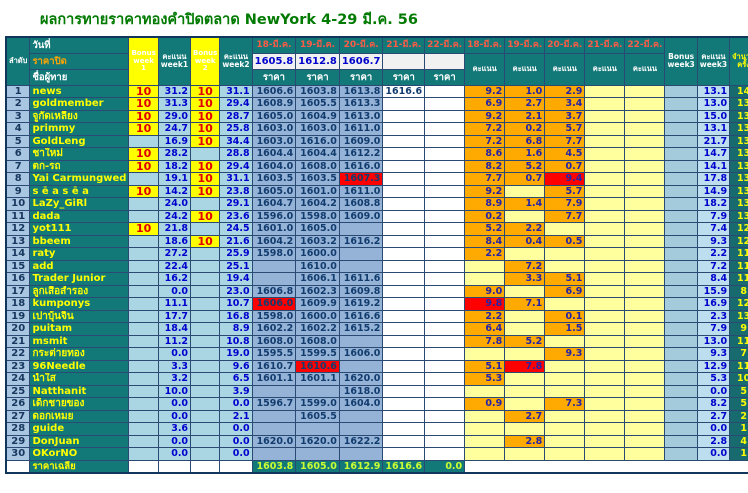 The height and width of the screenshot is (493, 748). What do you see at coordinates (174, 179) in the screenshot?
I see `score-week1-cell: 19.1` at bounding box center [174, 179].